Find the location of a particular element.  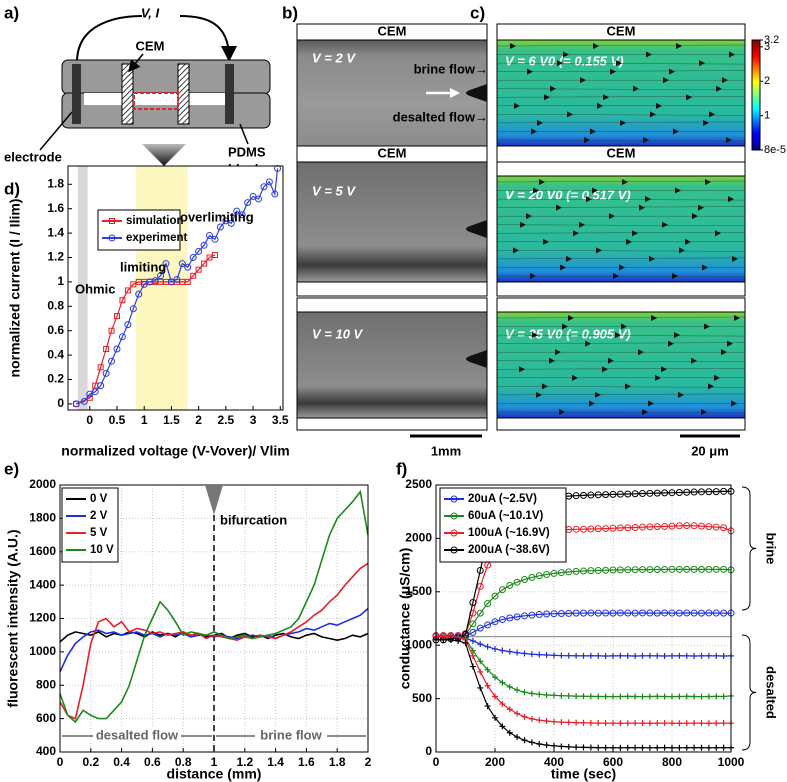

legend-label: 2 V is located at coordinates (99, 516).